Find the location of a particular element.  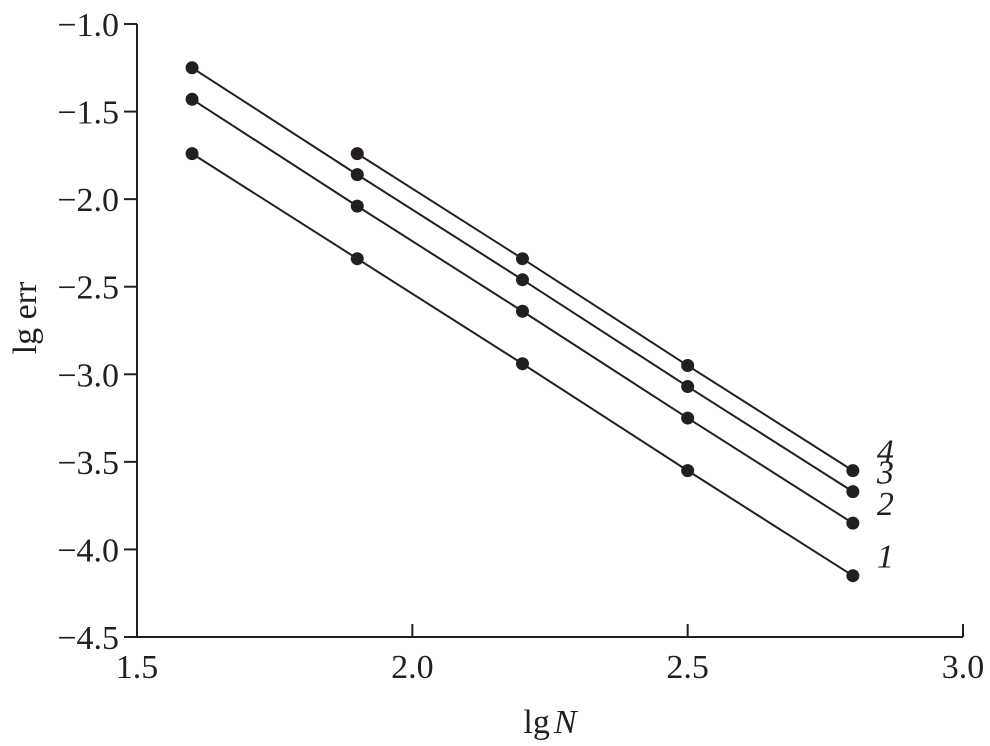

series-1-label: 1 is located at coordinates (885, 557).